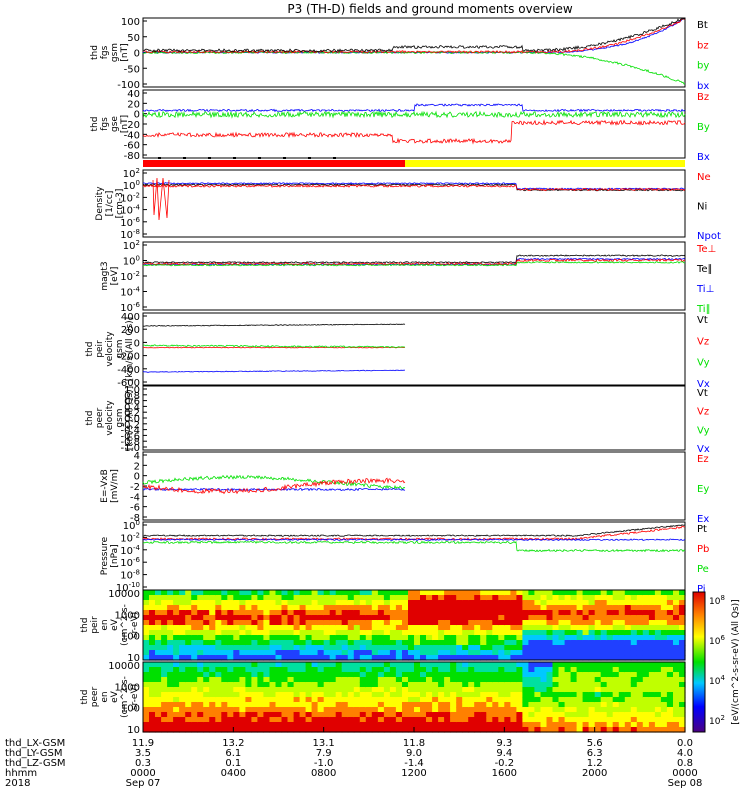 The height and width of the screenshot is (800, 750). What do you see at coordinates (130, 425) in the screenshot?
I see `y-tick-label: -0.2` at bounding box center [130, 425].